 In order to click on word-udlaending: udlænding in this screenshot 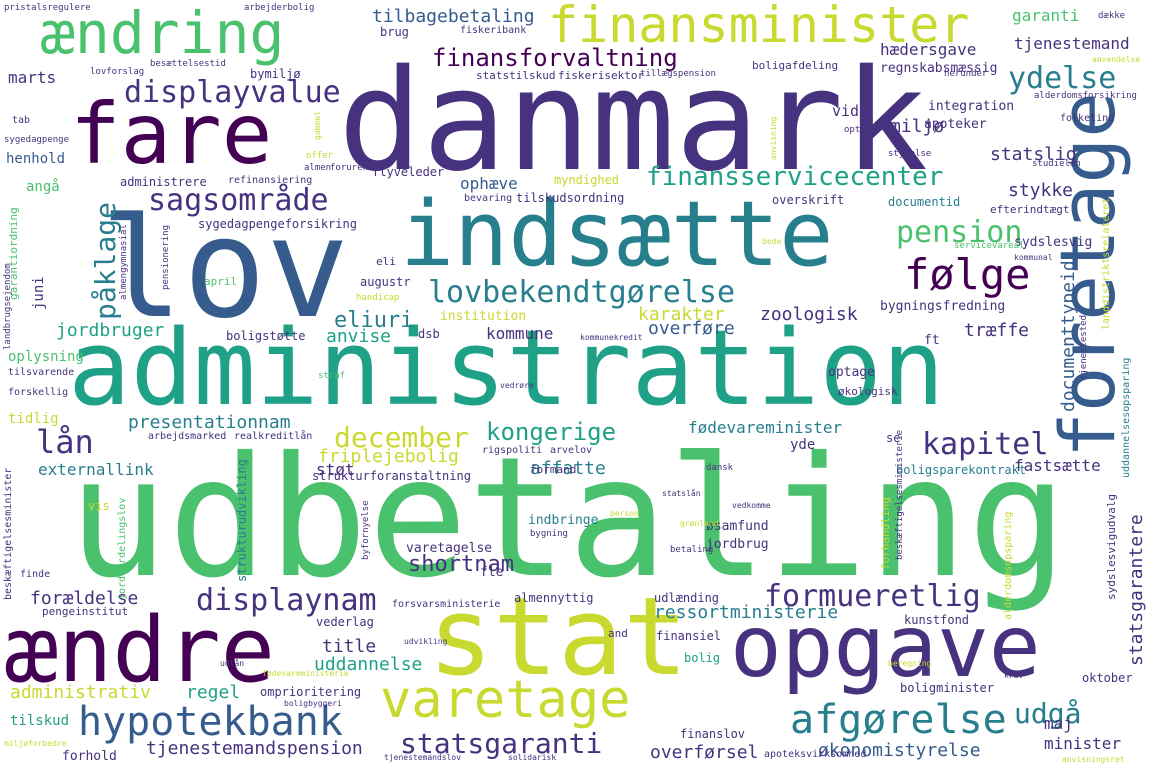, I will do `click(687, 598)`.